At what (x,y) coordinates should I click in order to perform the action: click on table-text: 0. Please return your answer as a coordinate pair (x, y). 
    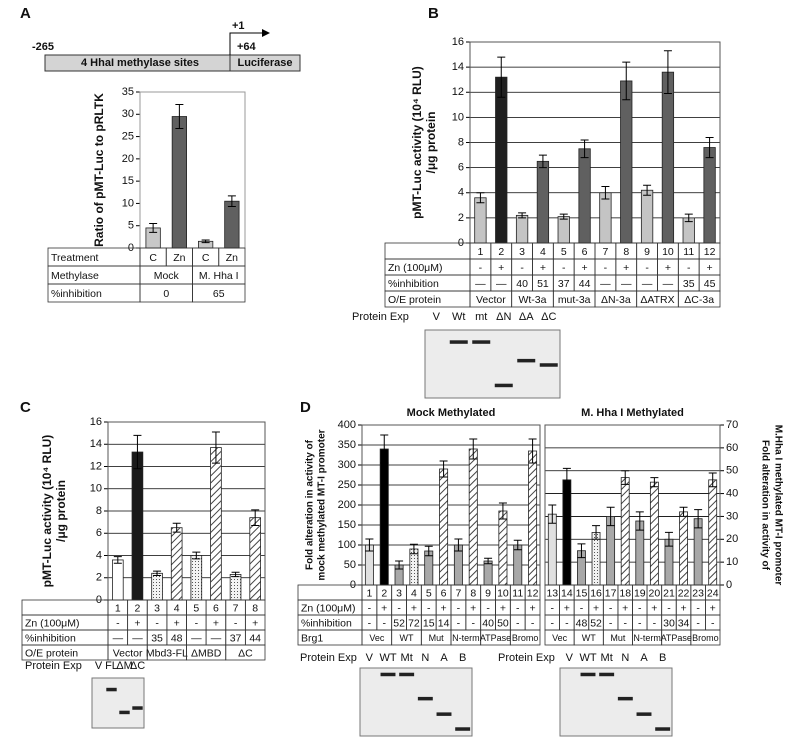
    Looking at the image, I should click on (166, 294).